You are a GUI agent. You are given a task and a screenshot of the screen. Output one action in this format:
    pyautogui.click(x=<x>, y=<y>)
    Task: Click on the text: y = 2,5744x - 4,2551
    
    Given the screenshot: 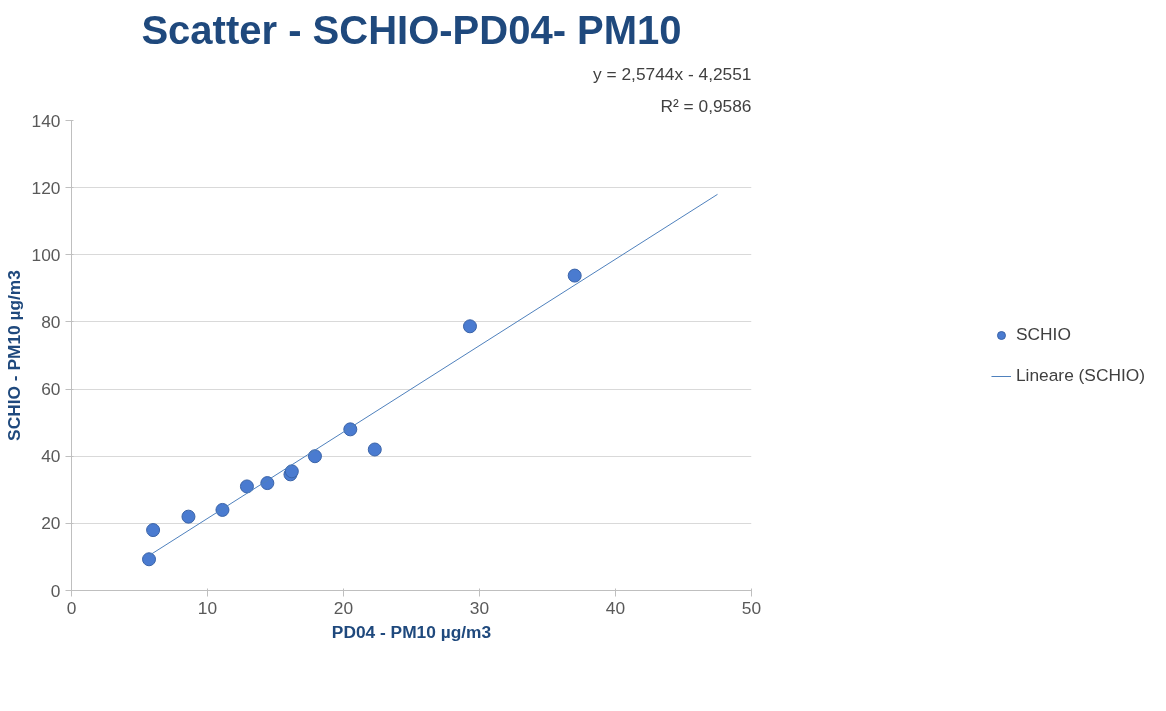 What is the action you would take?
    pyautogui.click(x=672, y=73)
    